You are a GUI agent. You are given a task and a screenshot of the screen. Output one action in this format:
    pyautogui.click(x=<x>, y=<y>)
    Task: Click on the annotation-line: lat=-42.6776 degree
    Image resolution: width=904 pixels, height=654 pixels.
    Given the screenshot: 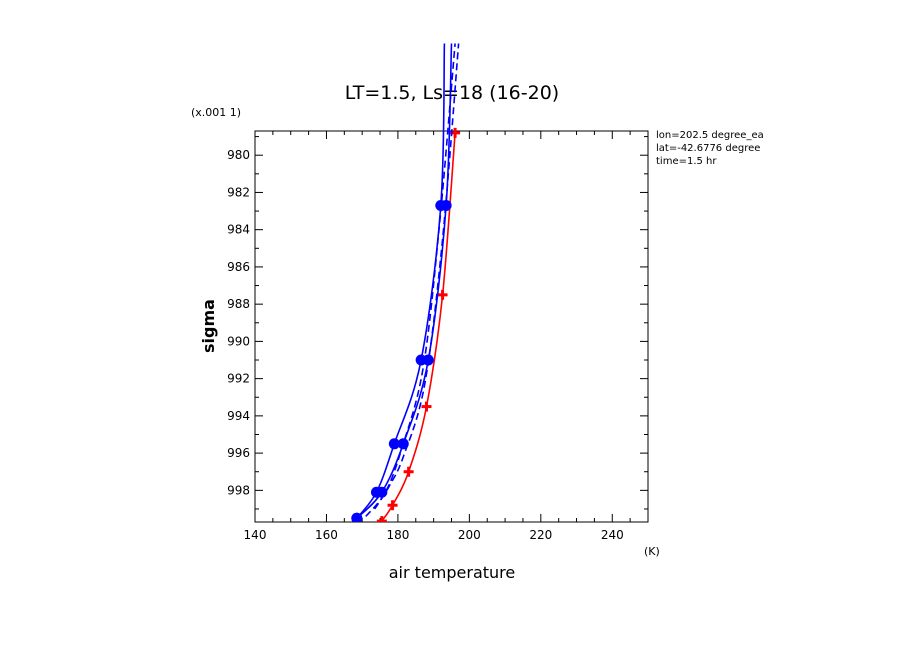 What is the action you would take?
    pyautogui.click(x=708, y=148)
    